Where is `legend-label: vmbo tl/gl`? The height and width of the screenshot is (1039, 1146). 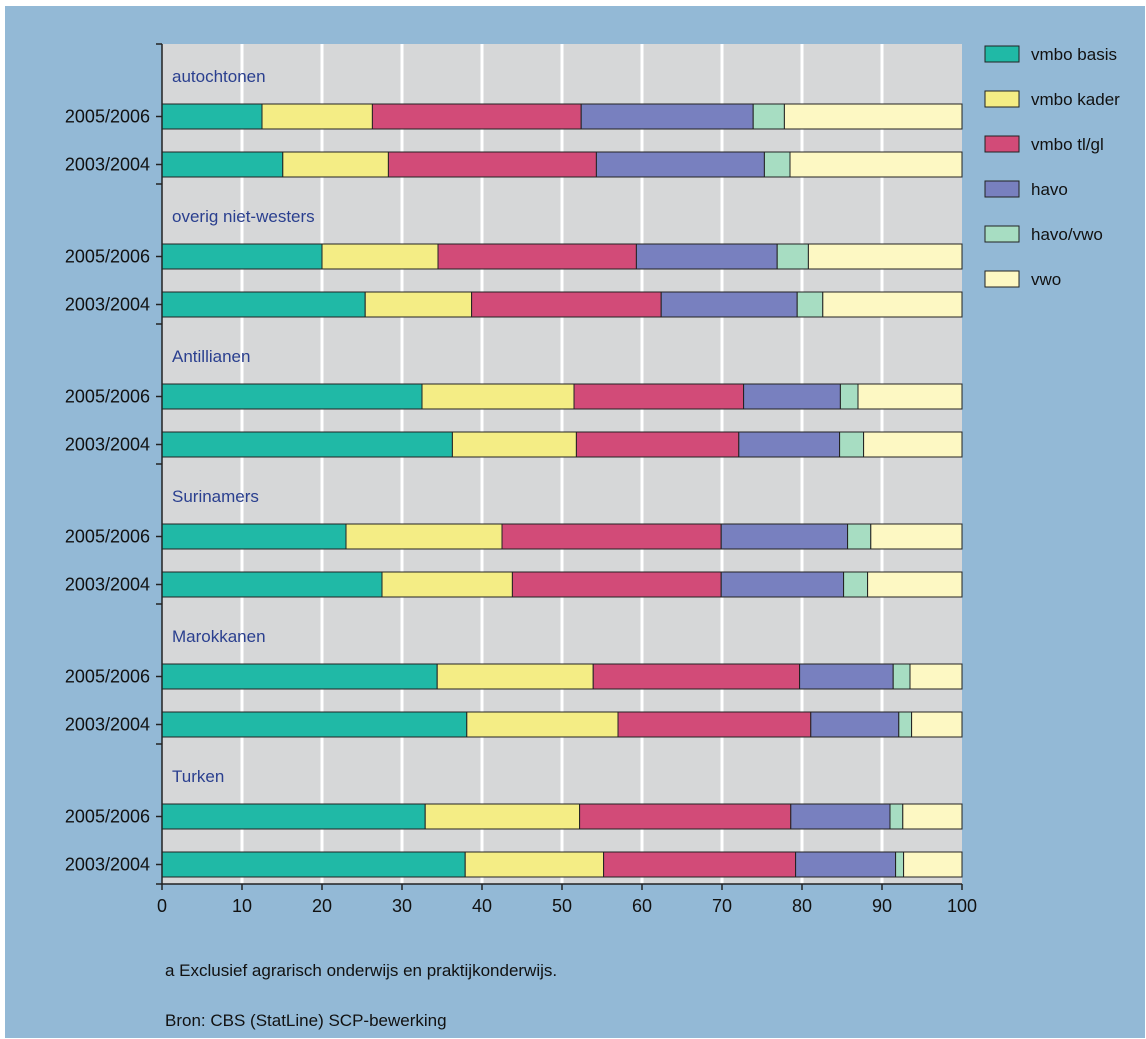 legend-label: vmbo tl/gl is located at coordinates (1067, 144).